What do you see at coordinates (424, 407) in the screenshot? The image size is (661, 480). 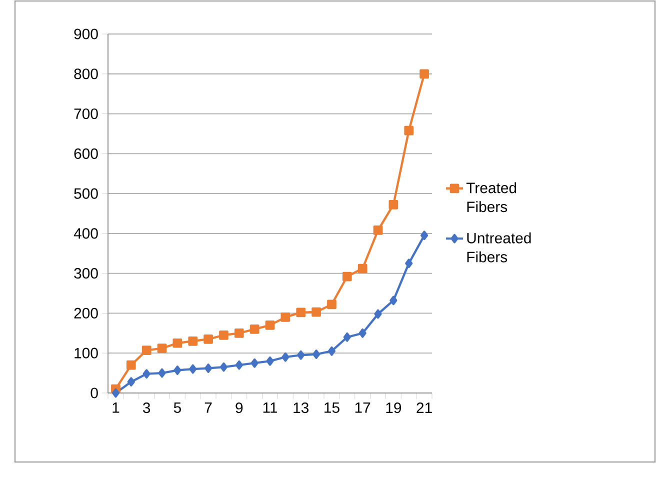 I see `x-tick-label: 21` at bounding box center [424, 407].